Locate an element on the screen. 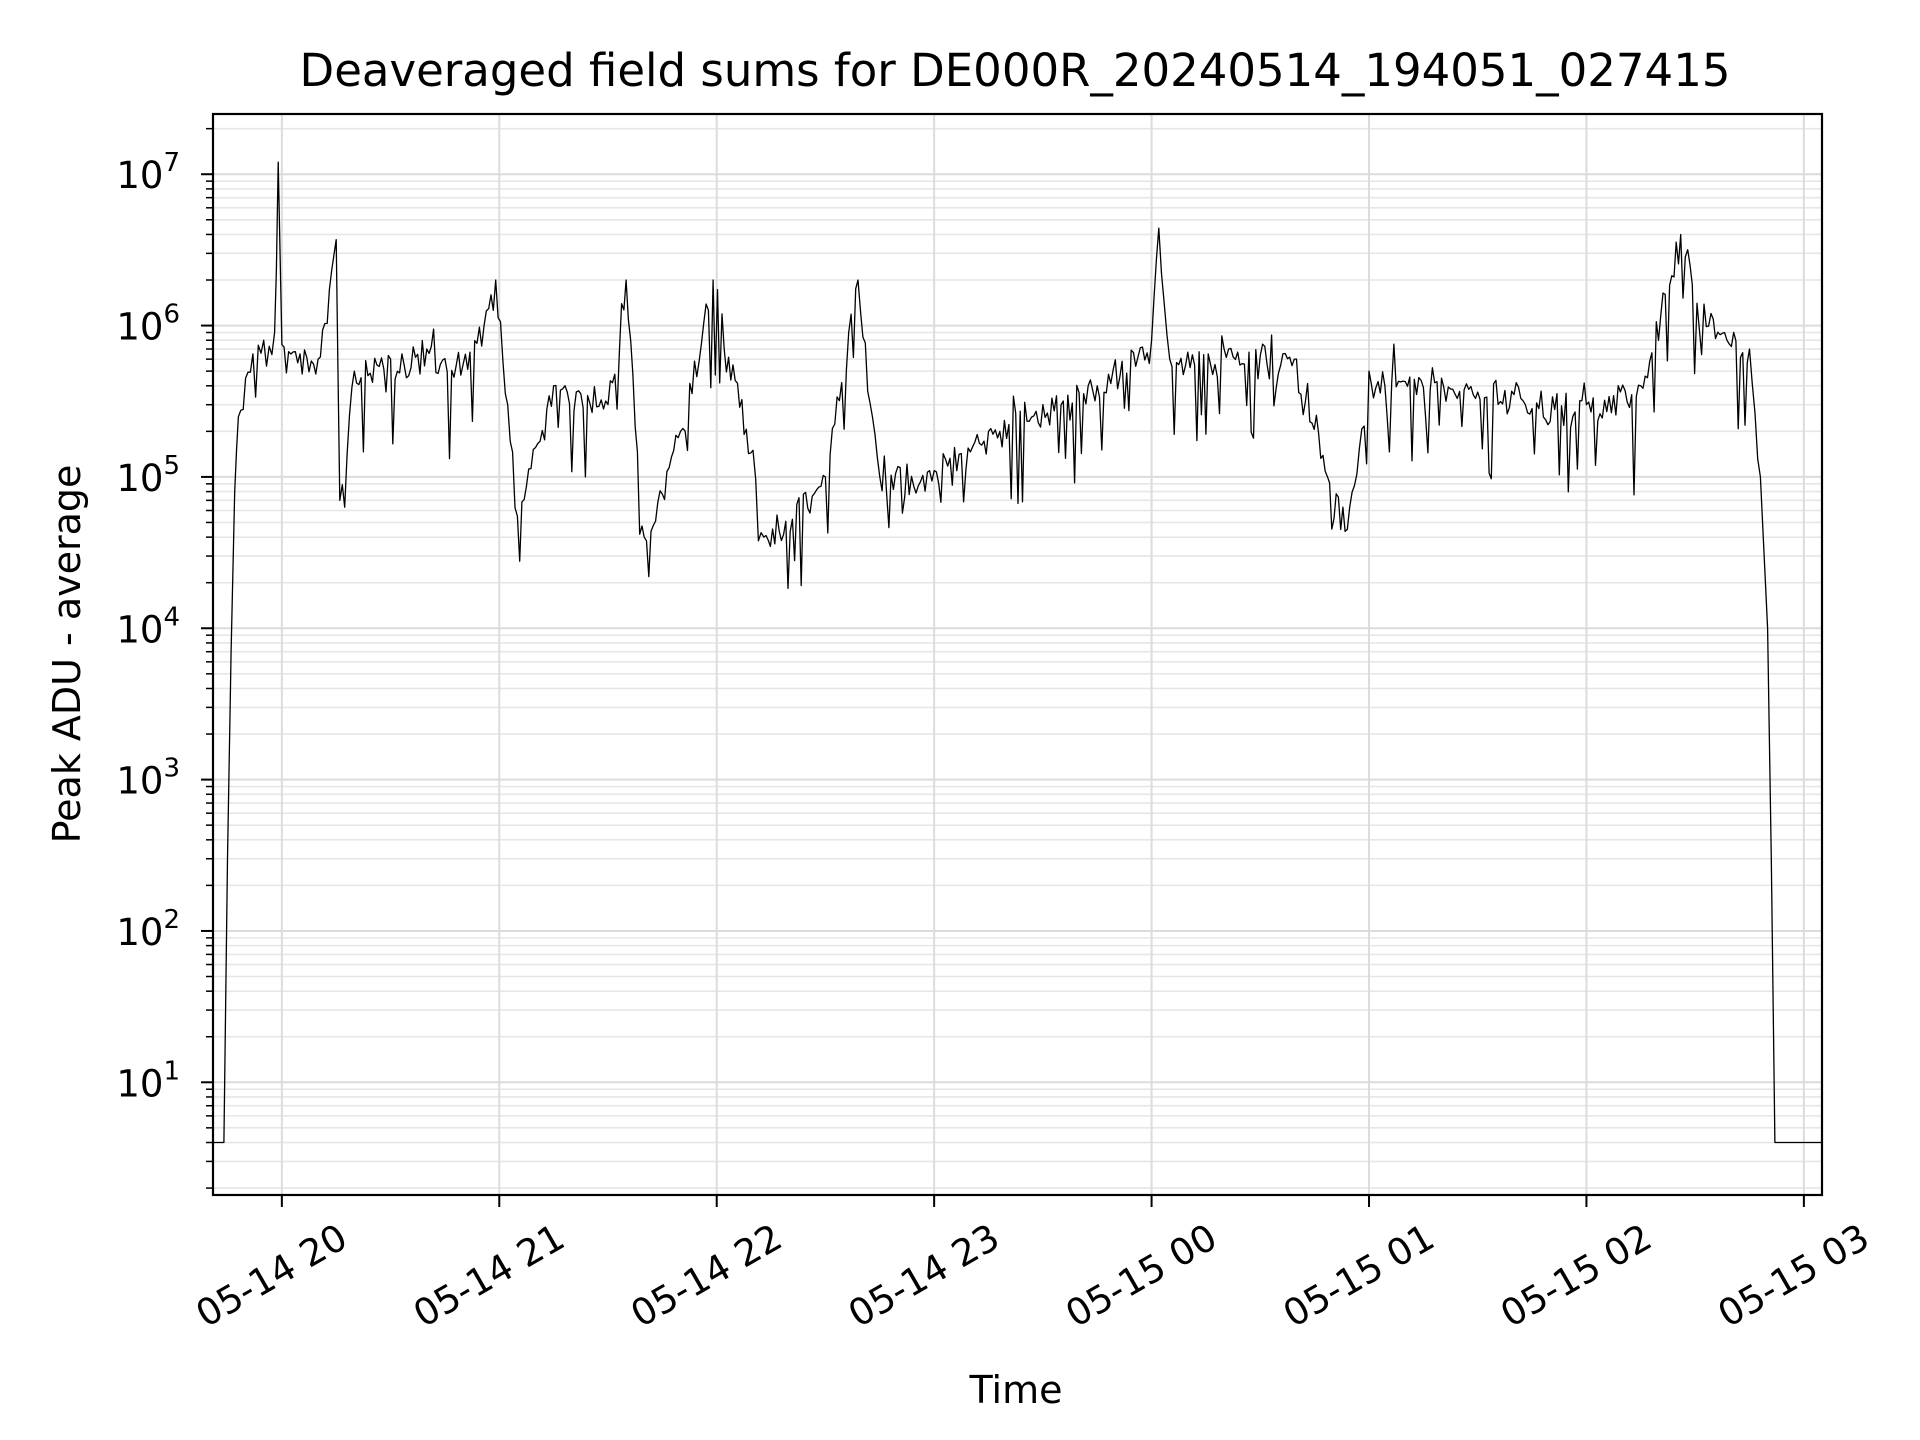 Image resolution: width=1920 pixels, height=1440 pixels. y-tick-label: 10³ is located at coordinates (148, 778).